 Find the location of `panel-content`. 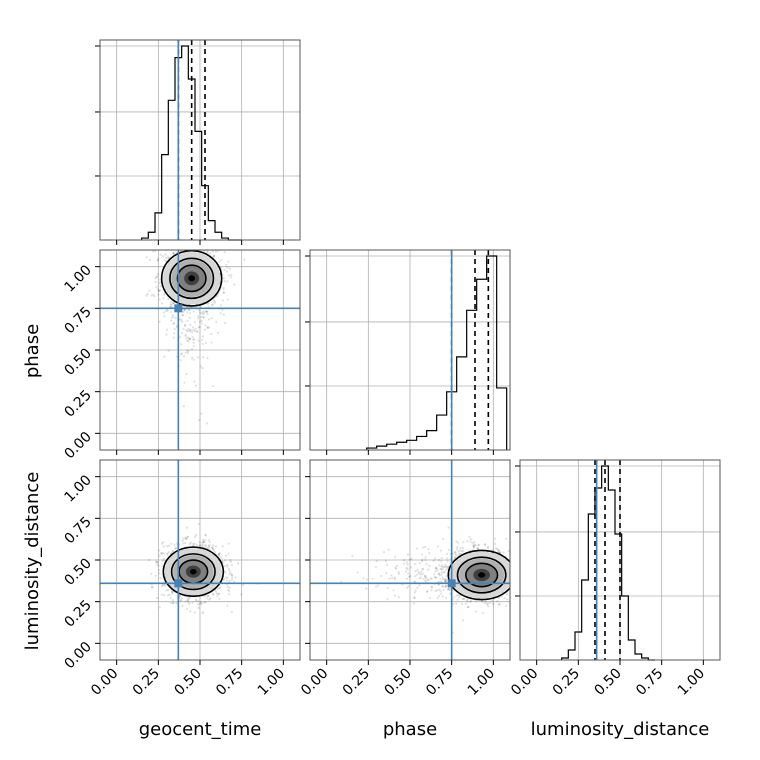

panel-content is located at coordinates (203, 568).